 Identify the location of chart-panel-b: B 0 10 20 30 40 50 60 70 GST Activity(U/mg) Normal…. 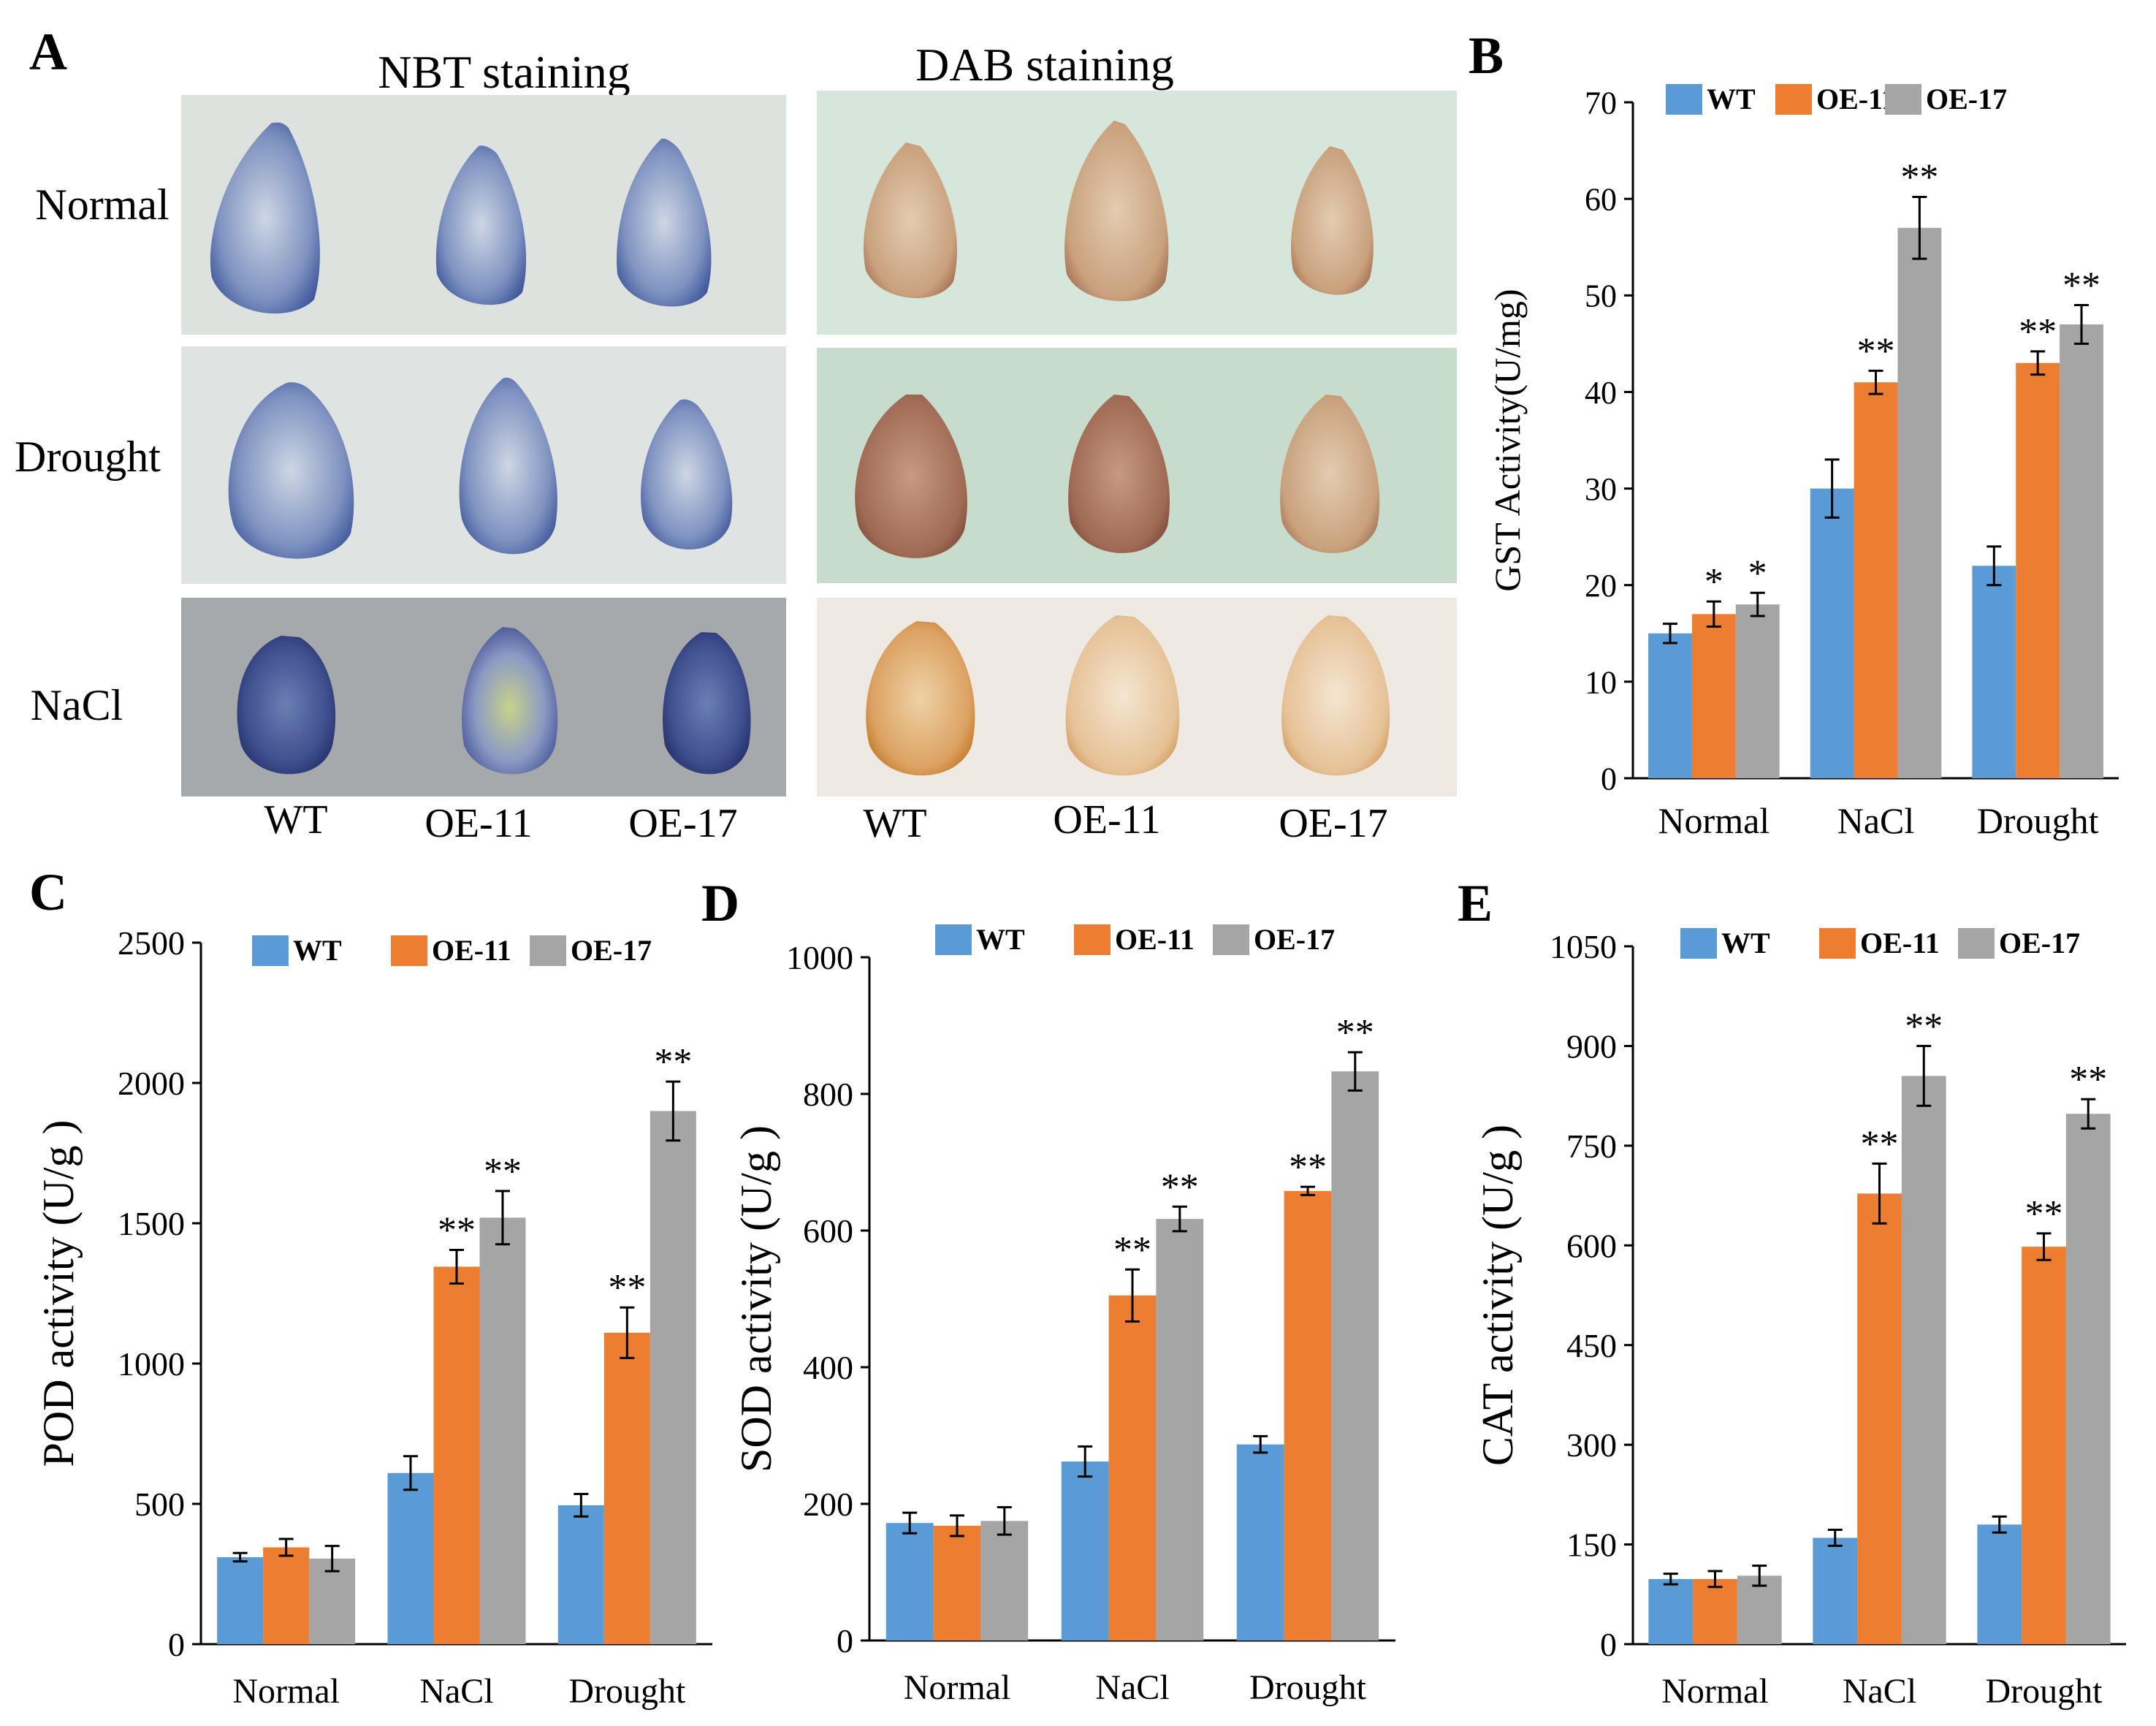
(1794, 434).